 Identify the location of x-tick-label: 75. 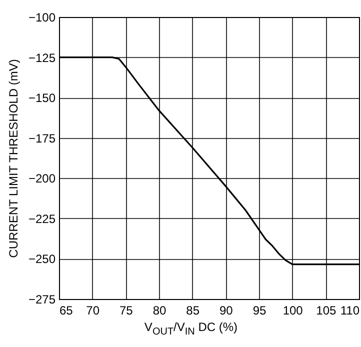
(126, 311).